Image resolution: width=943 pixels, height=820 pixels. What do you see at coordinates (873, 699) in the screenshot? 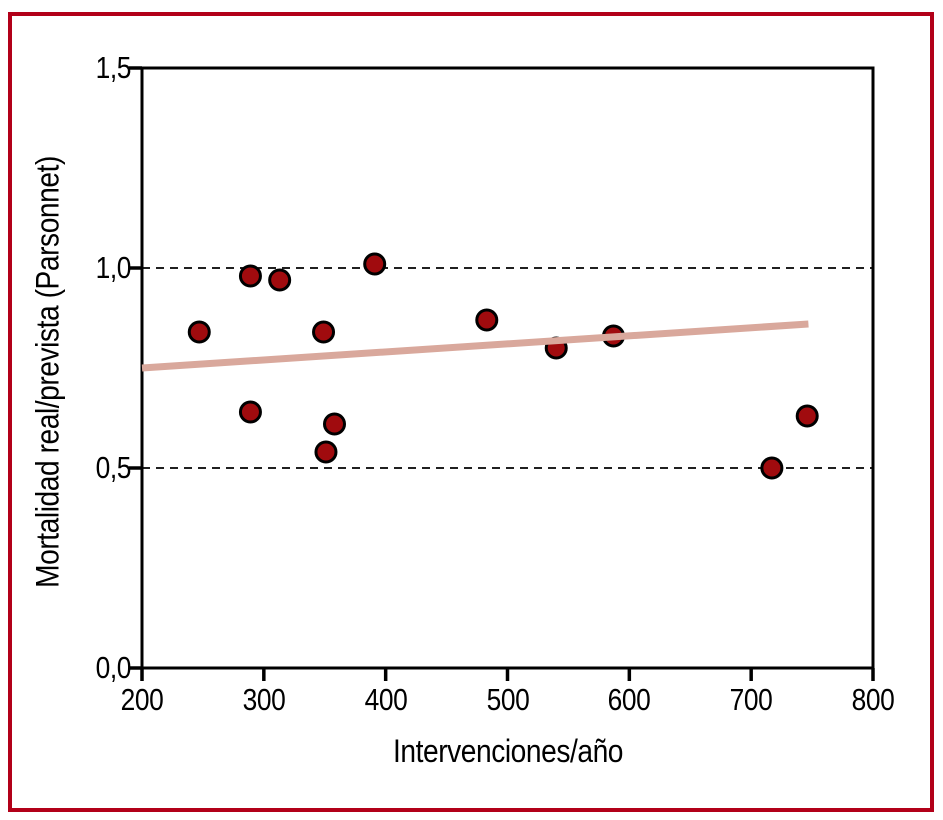
I see `x-tick-label: 800` at bounding box center [873, 699].